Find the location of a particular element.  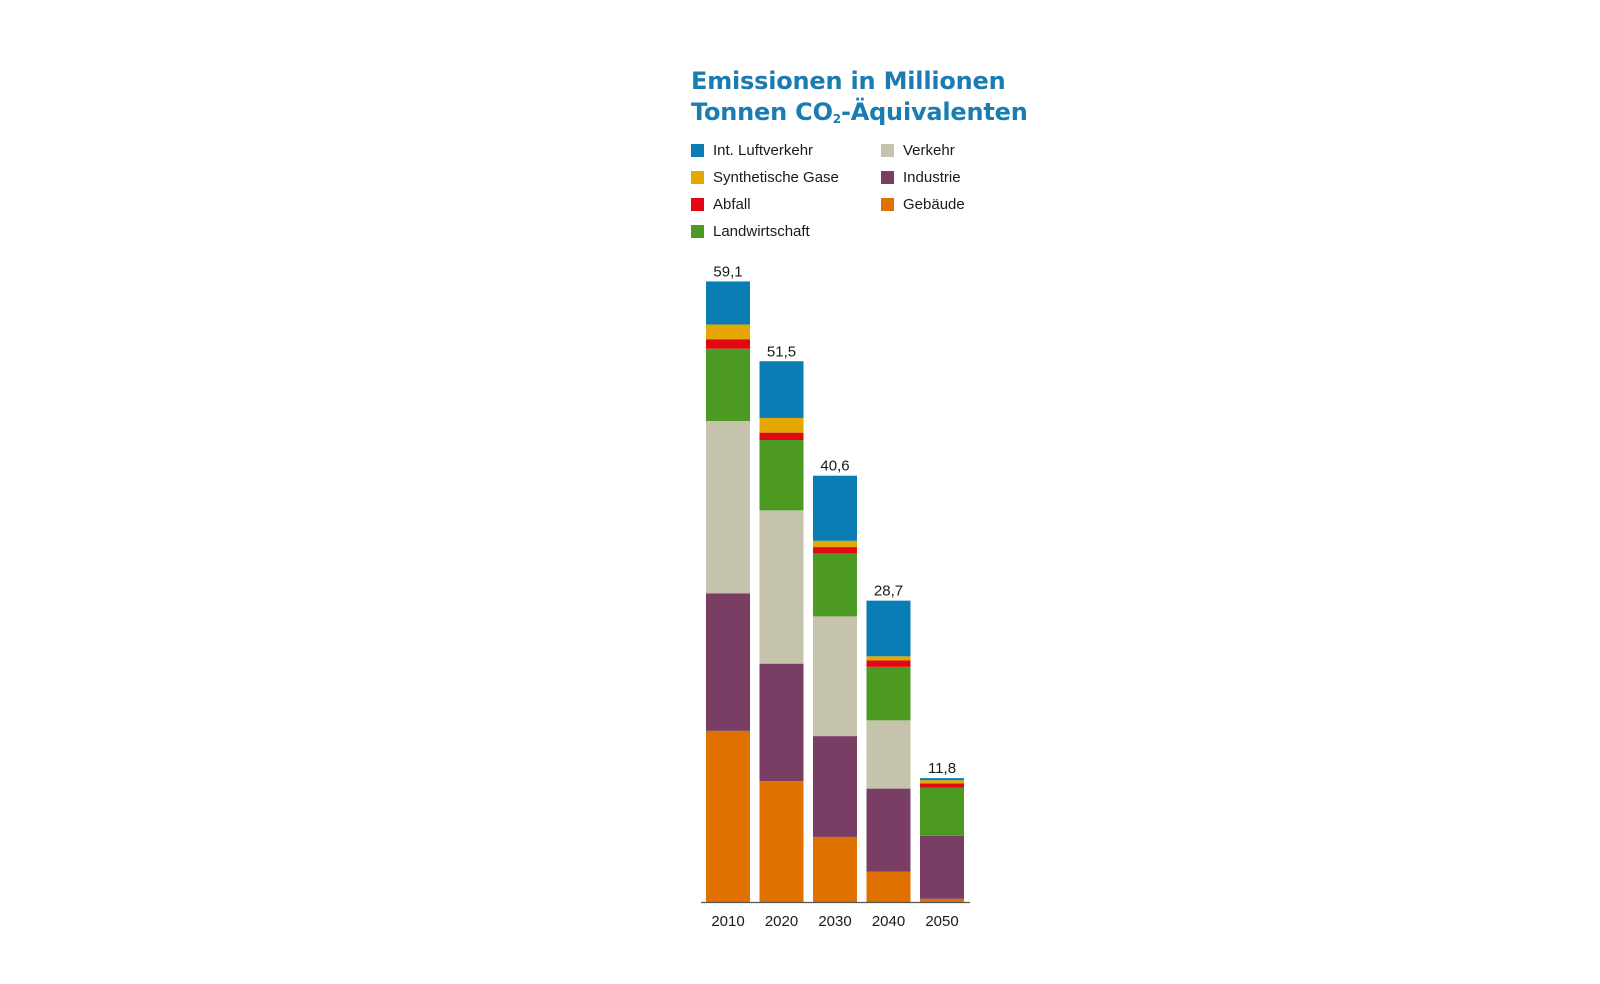

bar-segment-2050-int-luftverkehr is located at coordinates (942, 779).